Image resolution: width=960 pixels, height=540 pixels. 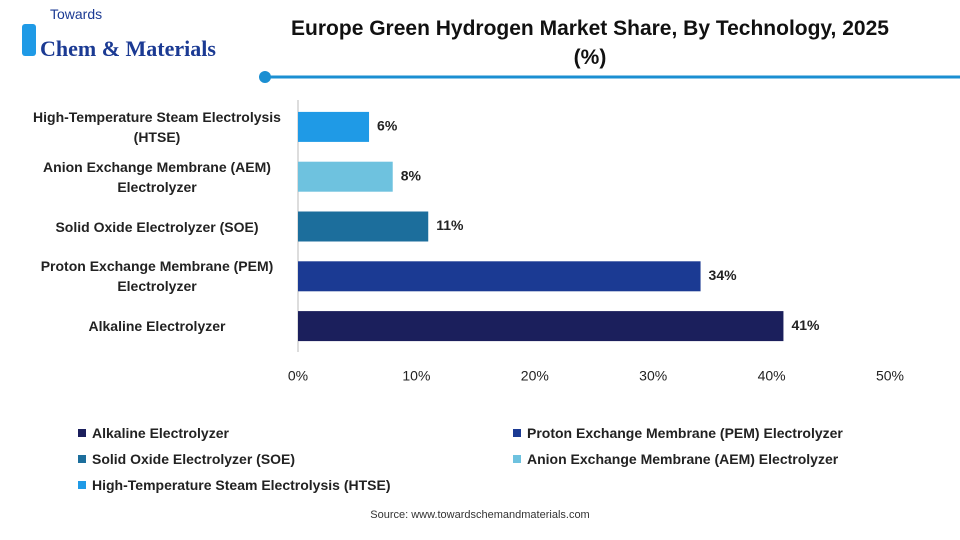 What do you see at coordinates (265, 77) in the screenshot?
I see `title-rule-dot` at bounding box center [265, 77].